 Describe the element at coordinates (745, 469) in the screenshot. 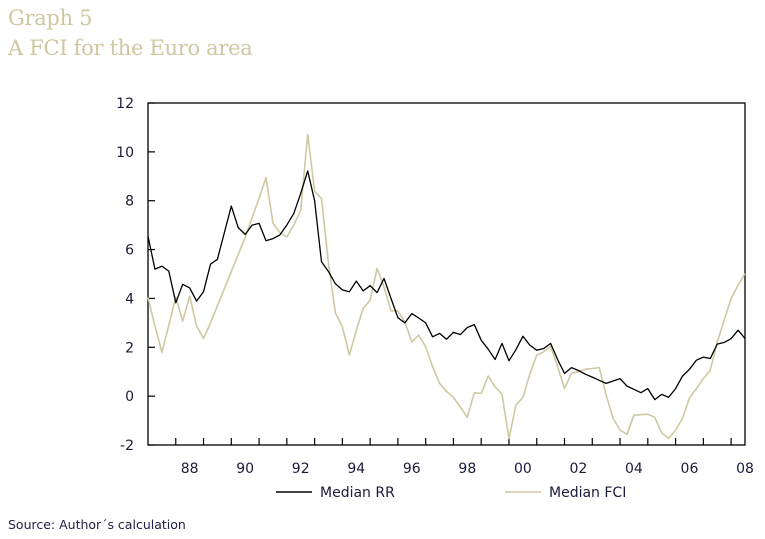

I see `x-tick-label: 08` at that location.